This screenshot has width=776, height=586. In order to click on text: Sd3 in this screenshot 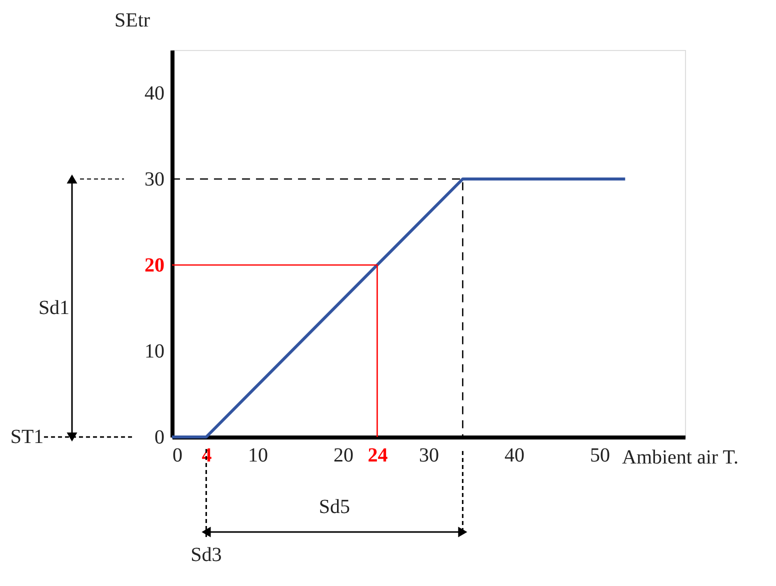, I will do `click(206, 555)`.